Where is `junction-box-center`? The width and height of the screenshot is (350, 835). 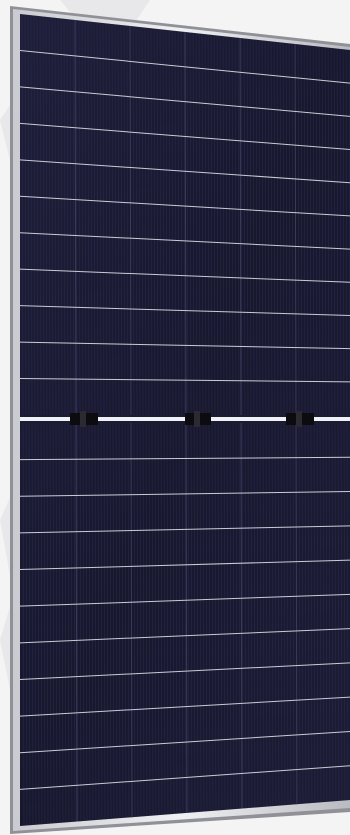 junction-box-center is located at coordinates (198, 419).